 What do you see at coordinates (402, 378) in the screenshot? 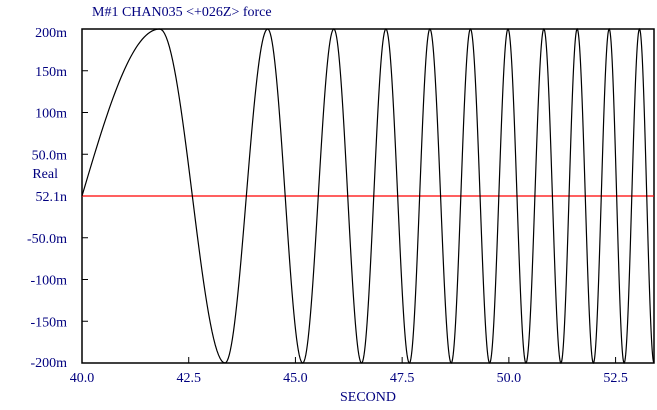
I see `x-tick-label: 47.5` at bounding box center [402, 378].